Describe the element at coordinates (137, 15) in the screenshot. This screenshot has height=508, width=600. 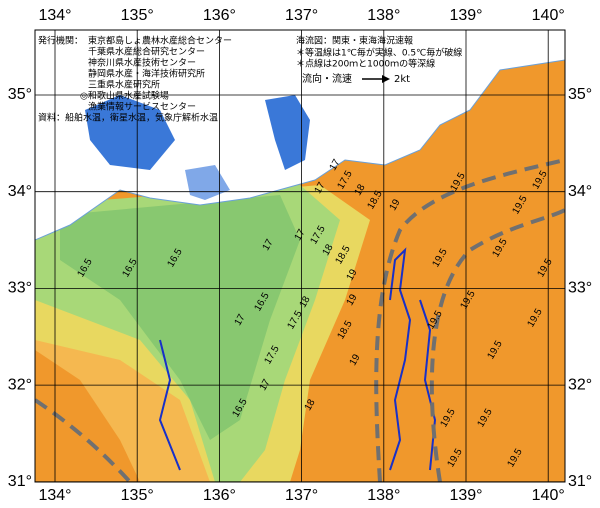
I see `lon-label-top: 135°` at that location.